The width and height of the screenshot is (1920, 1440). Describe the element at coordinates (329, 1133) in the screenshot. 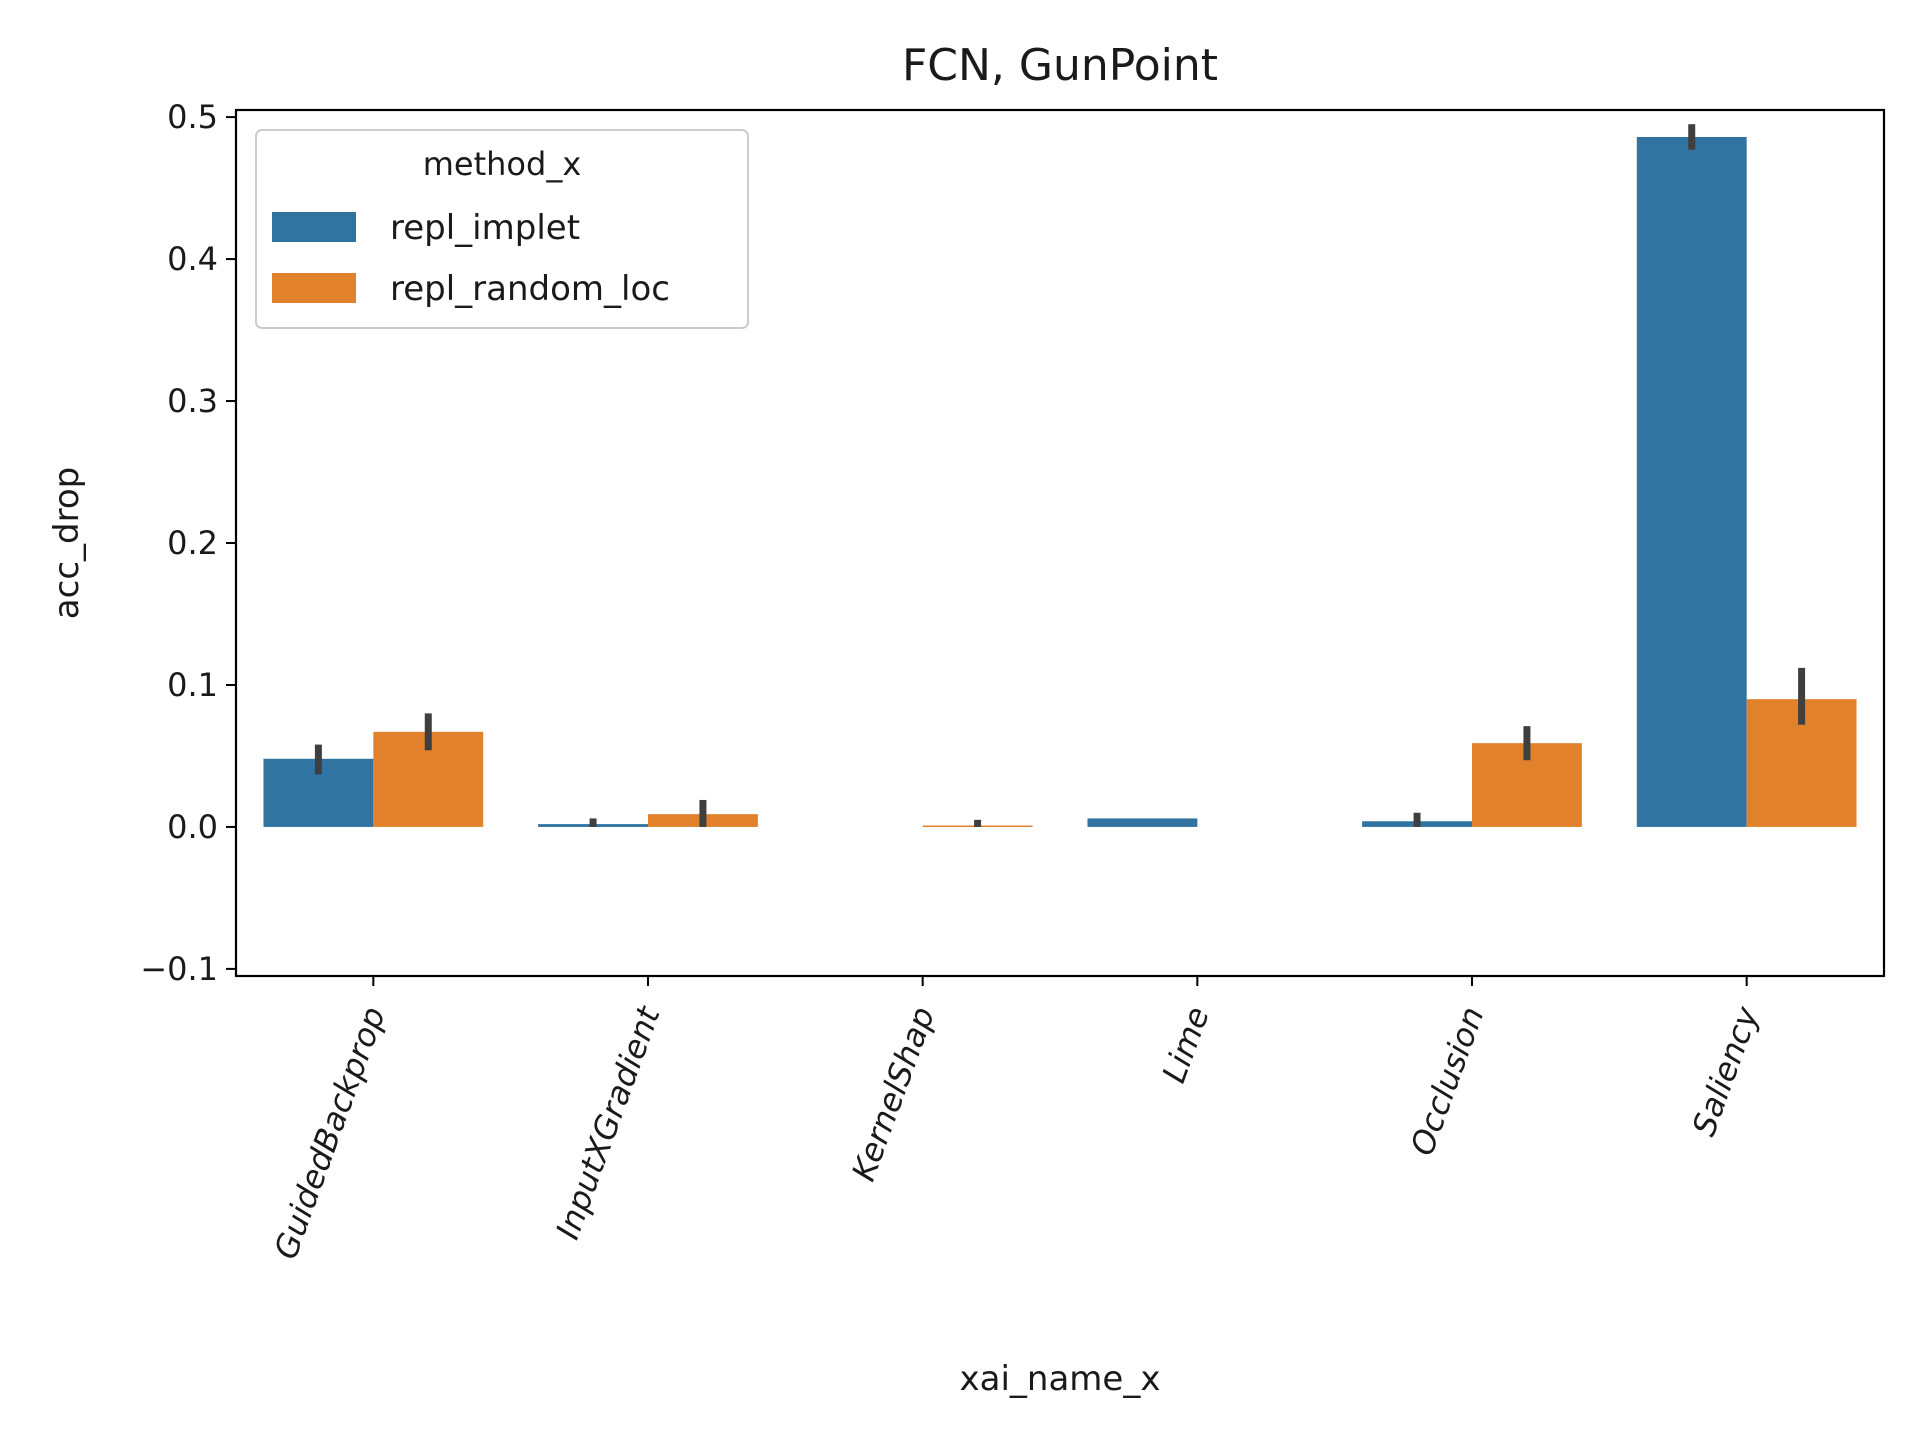

I see `x-tick-label-guidedbackprop: GuidedBackprop` at that location.